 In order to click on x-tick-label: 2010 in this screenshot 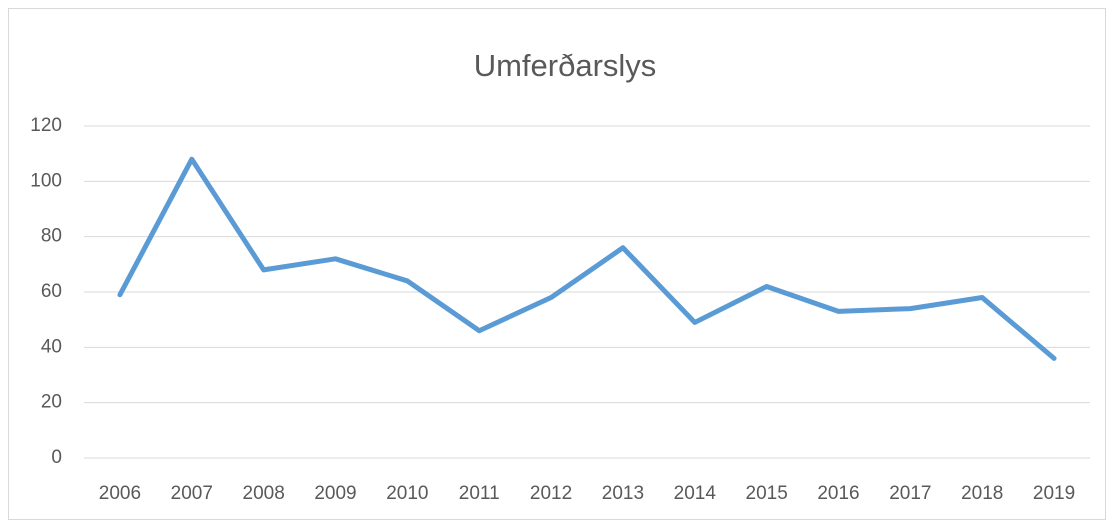, I will do `click(407, 493)`.